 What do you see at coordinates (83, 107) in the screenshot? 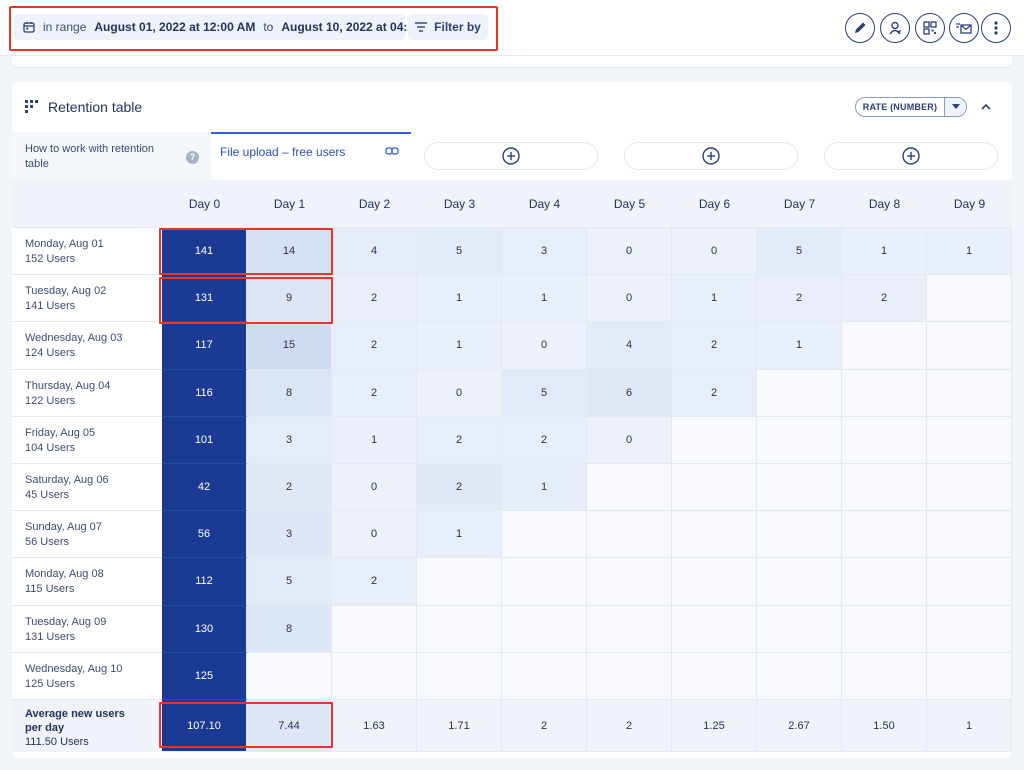
I see `panel-header: Retention table` at bounding box center [83, 107].